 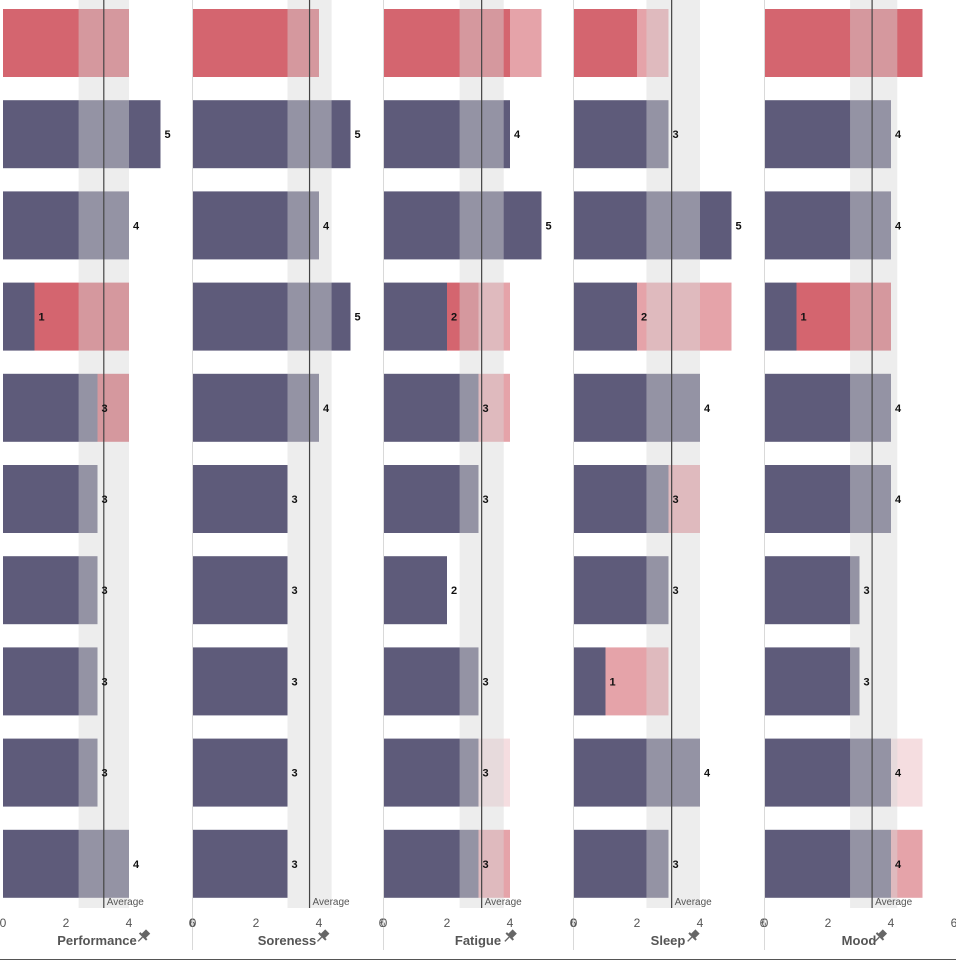 What do you see at coordinates (668, 940) in the screenshot?
I see `axis-title-sleep: Sleep` at bounding box center [668, 940].